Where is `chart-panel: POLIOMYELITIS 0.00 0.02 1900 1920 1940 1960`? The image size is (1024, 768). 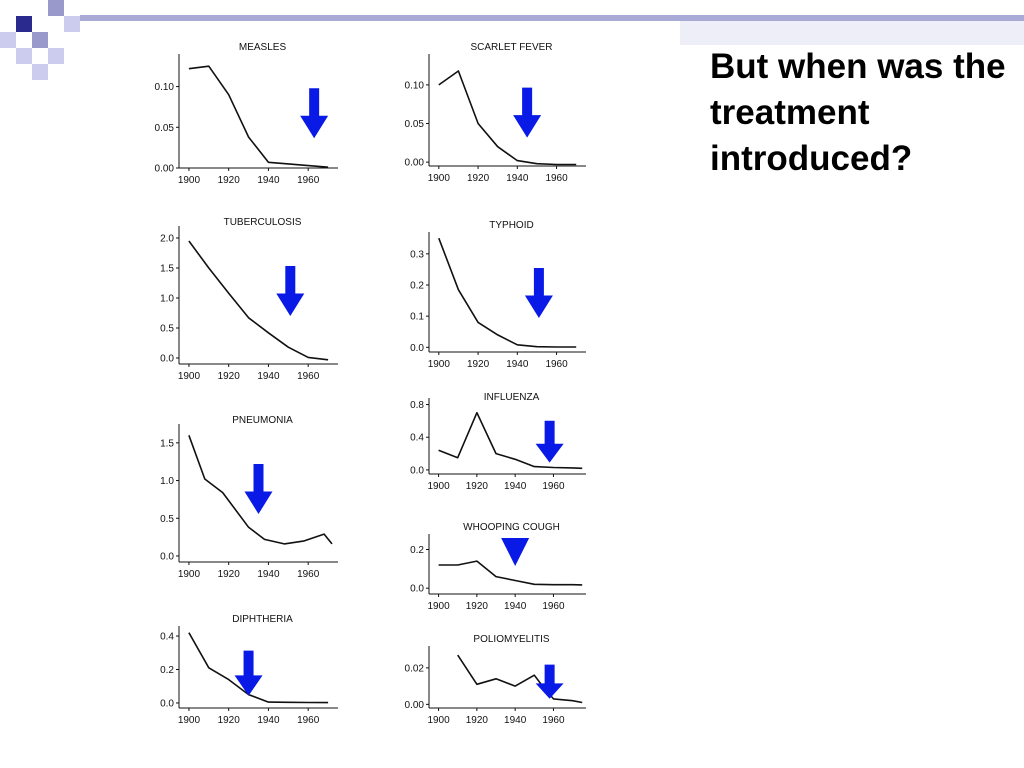 chart-panel: POLIOMYELITIS 0.00 0.02 1900 1920 1940 1960 is located at coordinates (495, 680).